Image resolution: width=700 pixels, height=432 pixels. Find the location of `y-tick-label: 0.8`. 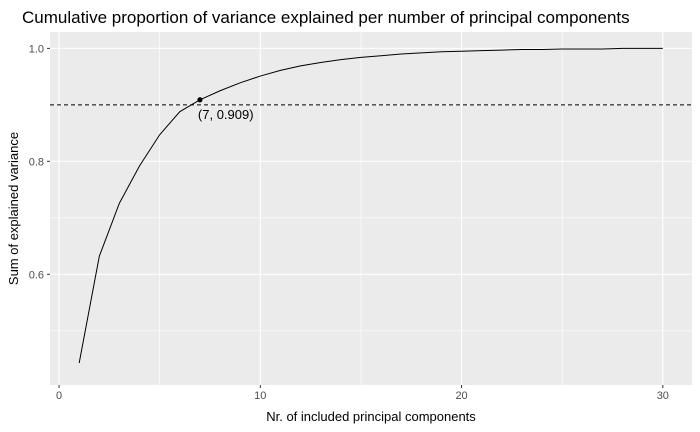

y-tick-label: 0.8 is located at coordinates (36, 162).